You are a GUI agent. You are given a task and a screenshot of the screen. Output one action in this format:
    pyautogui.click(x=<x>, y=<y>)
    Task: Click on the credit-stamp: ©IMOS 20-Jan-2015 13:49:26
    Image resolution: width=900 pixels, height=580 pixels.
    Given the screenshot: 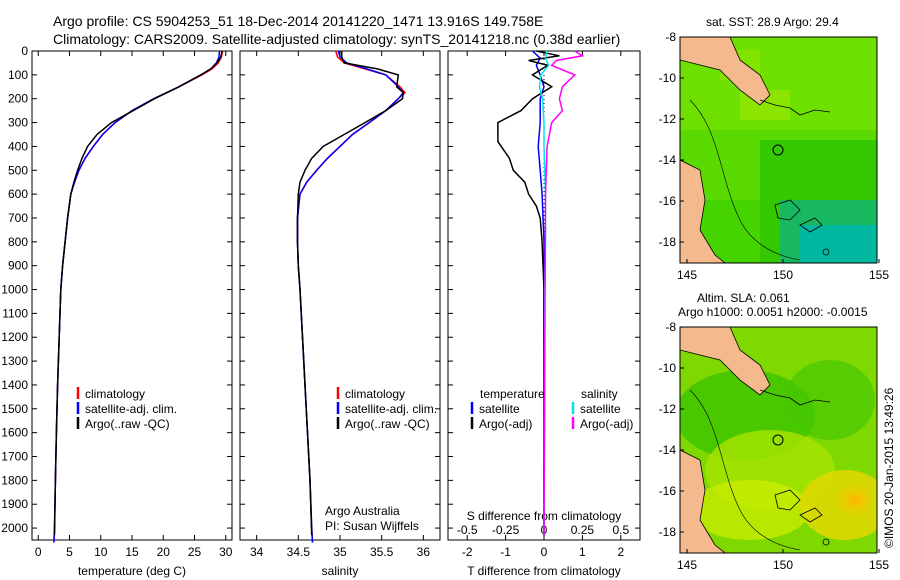 What is the action you would take?
    pyautogui.click(x=889, y=467)
    